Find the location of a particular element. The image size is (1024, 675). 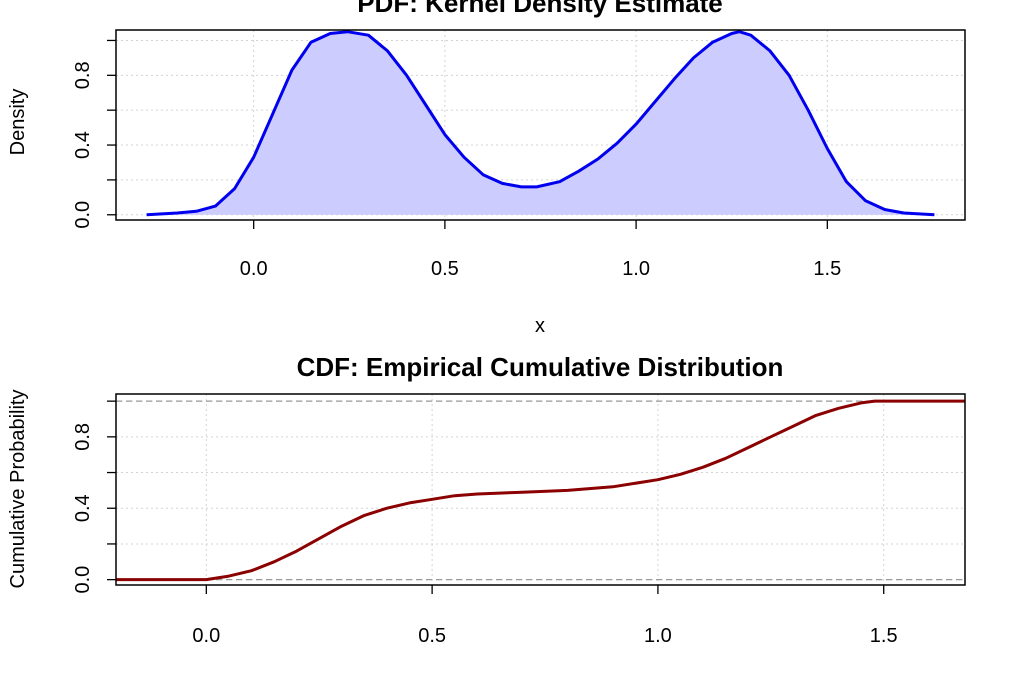

pdf-y-axis-label: Density is located at coordinates (18, 122).